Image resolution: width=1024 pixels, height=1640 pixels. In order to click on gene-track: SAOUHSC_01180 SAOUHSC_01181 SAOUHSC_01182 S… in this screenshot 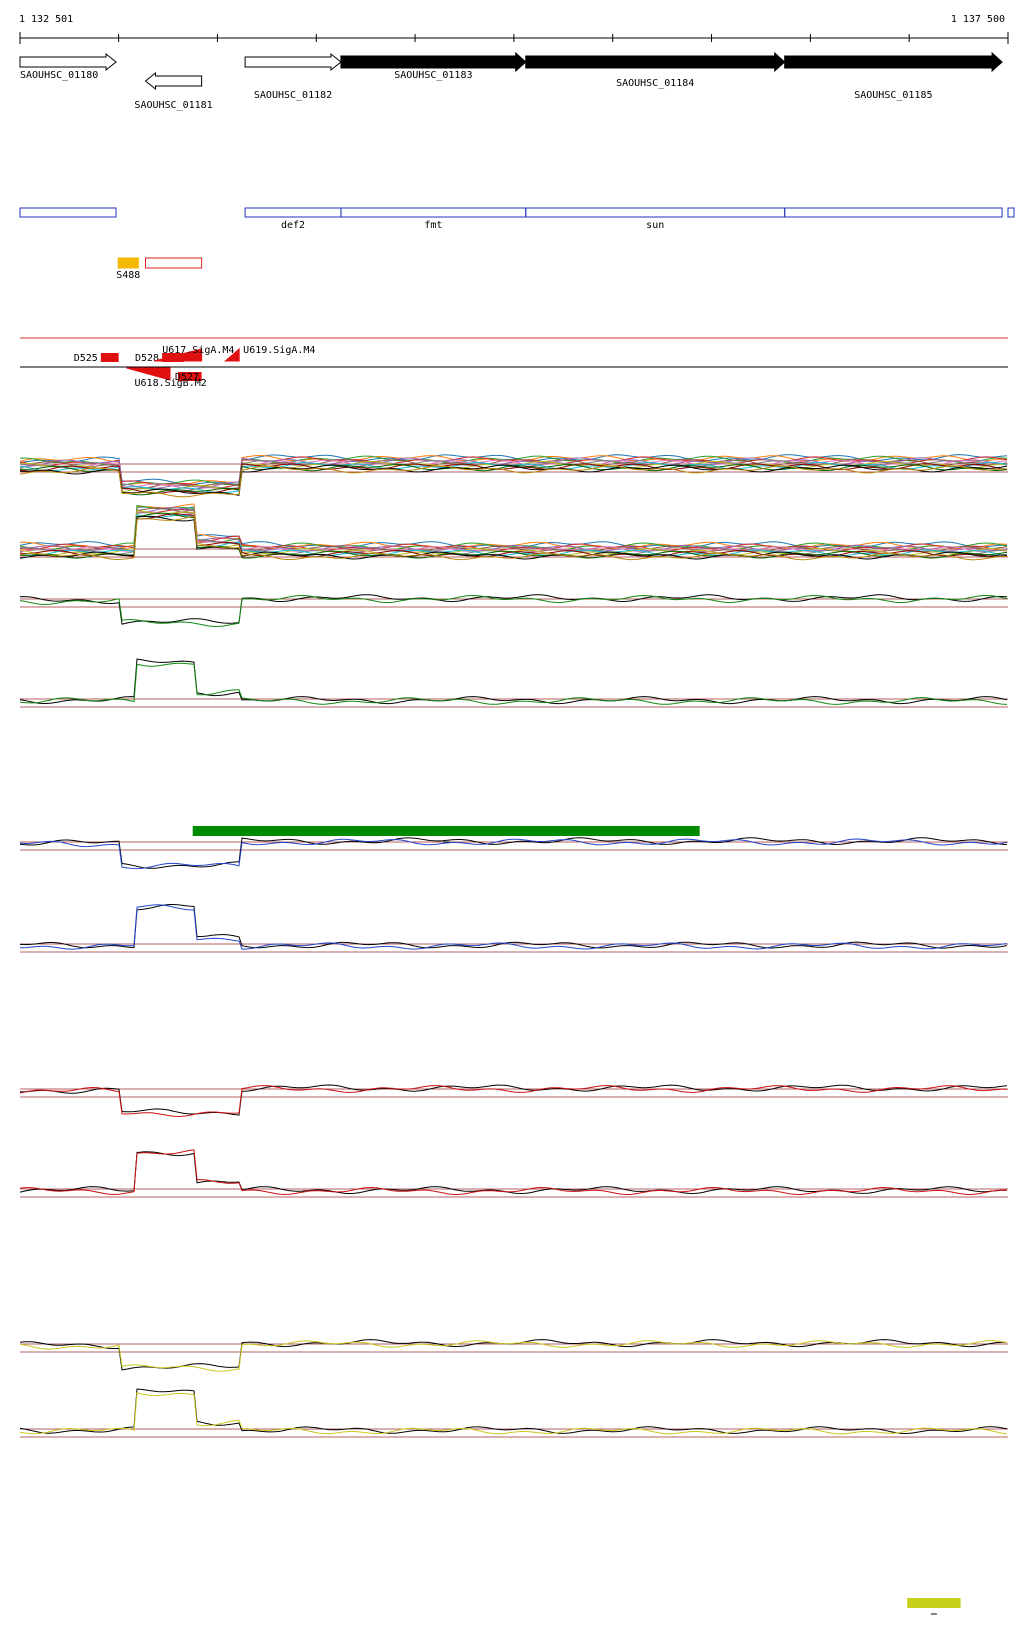, I will do `click(511, 81)`.